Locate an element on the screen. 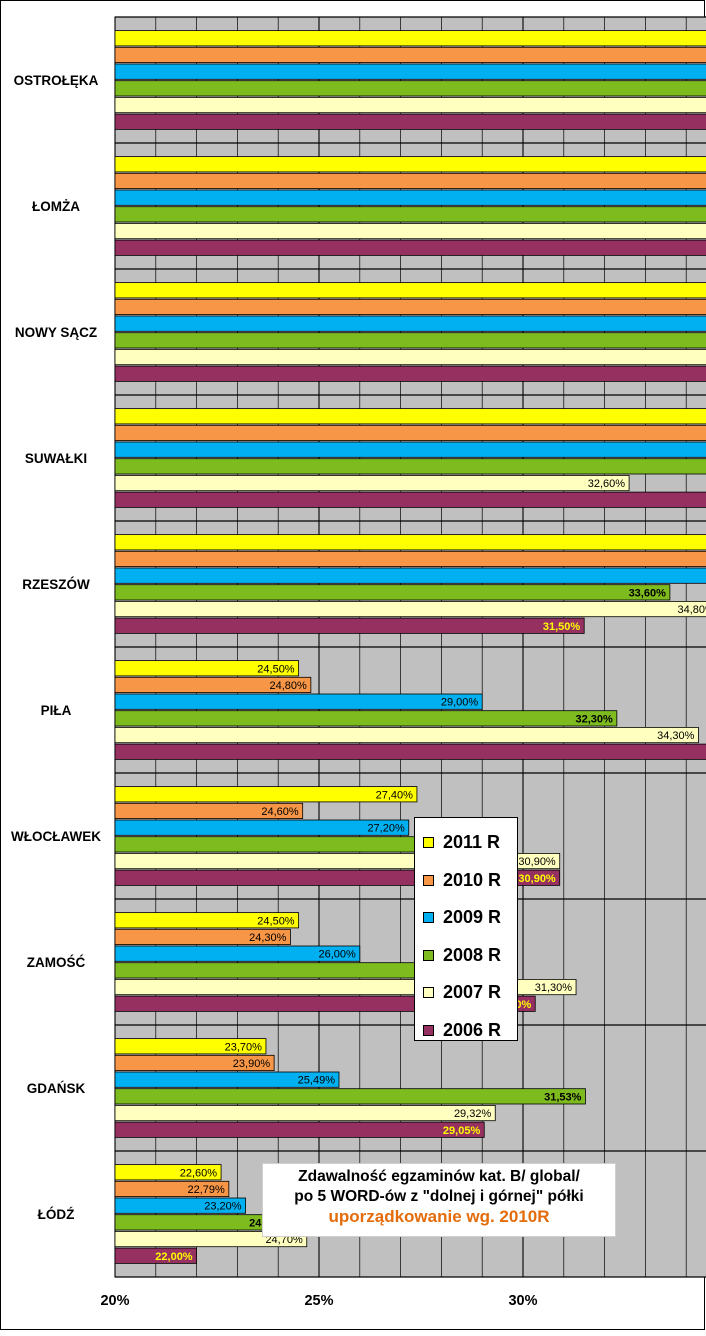 This screenshot has height=1336, width=706. legend-item-2007: 2007 R is located at coordinates (470, 993).